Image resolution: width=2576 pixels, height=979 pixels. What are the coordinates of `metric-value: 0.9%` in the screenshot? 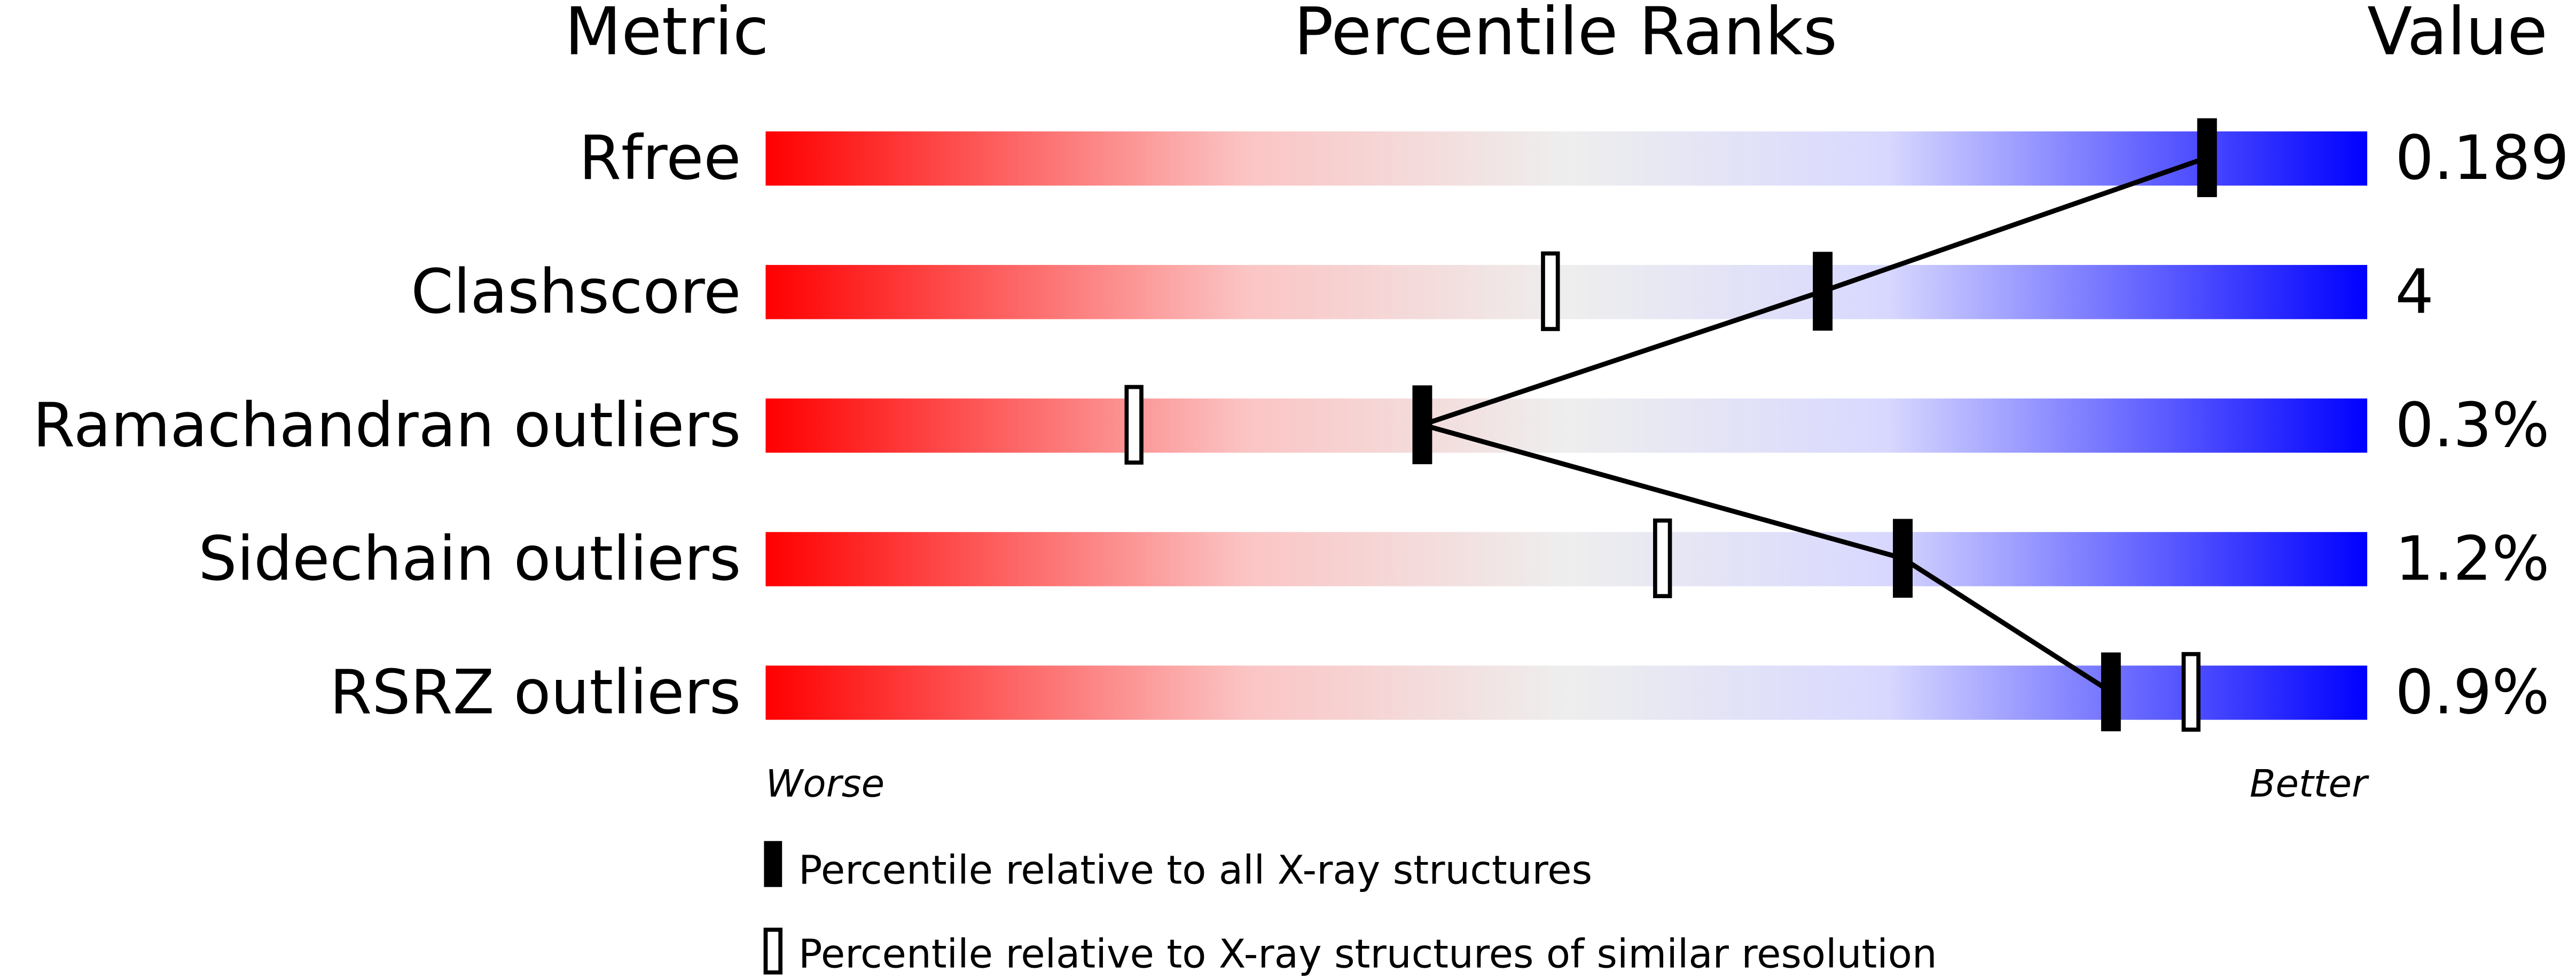 It's located at (2472, 691).